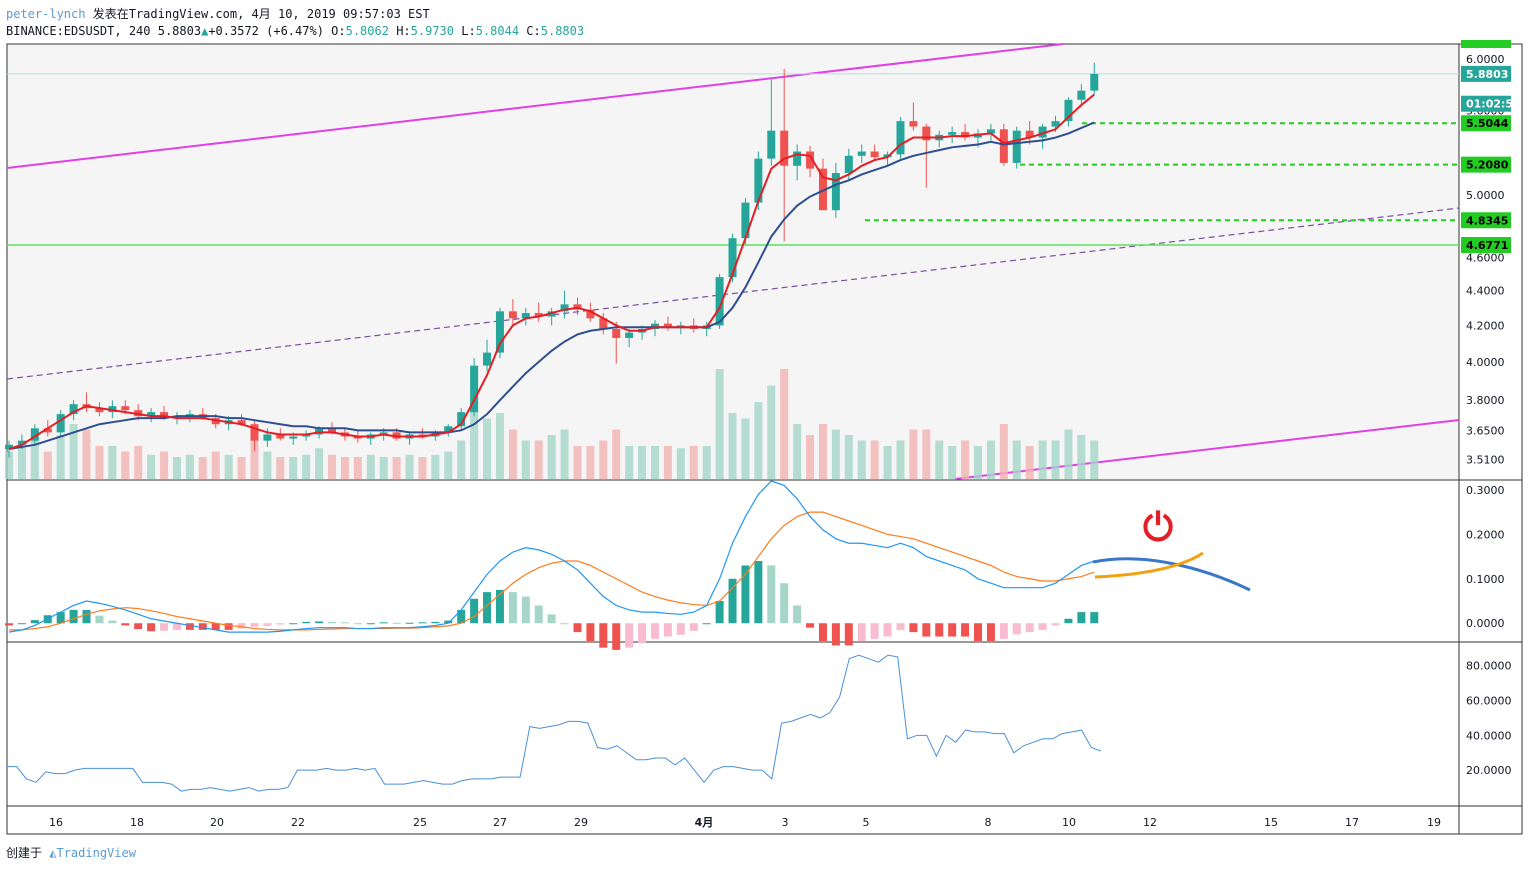  What do you see at coordinates (581, 822) in the screenshot?
I see `time-tick-label: 29` at bounding box center [581, 822].